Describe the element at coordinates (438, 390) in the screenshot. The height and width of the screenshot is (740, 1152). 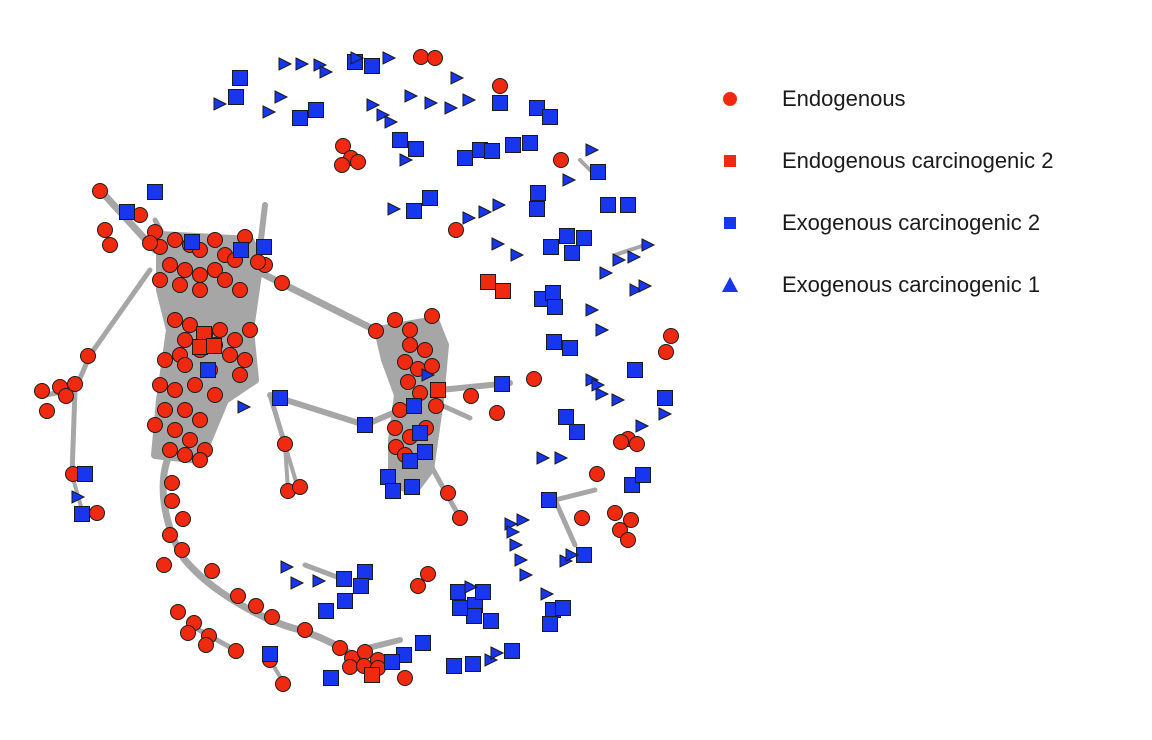
I see `endogenous-carcinogenic-2-node` at that location.